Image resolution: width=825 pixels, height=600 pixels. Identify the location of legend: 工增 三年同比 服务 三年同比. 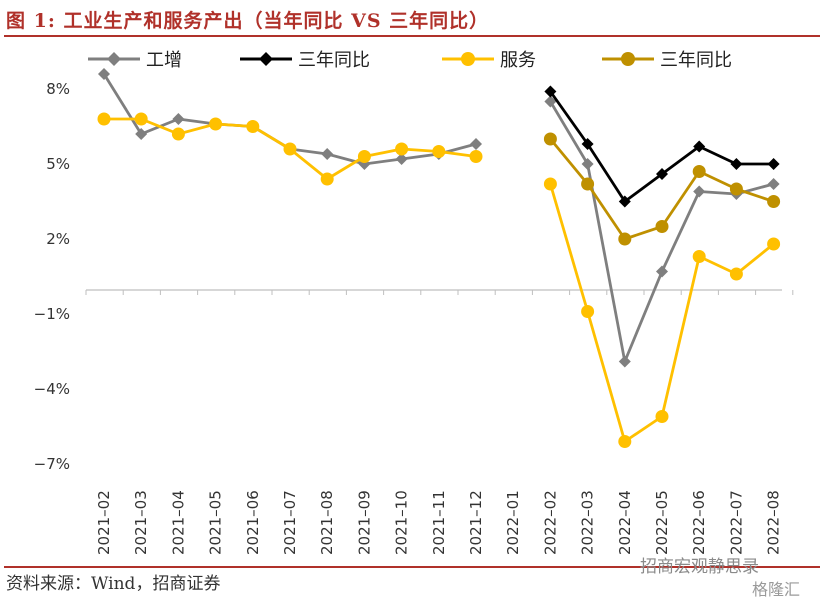
(410, 60).